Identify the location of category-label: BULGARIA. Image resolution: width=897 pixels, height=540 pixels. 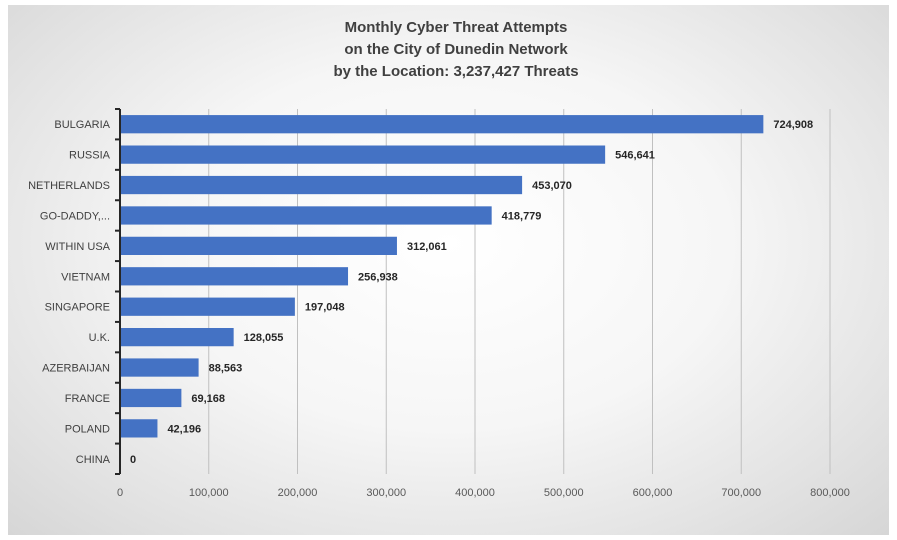
(82, 125).